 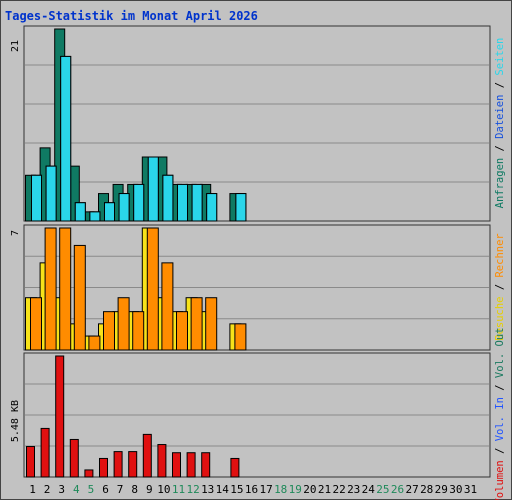 I want to click on x-tick-label: 15, so click(x=236, y=489).